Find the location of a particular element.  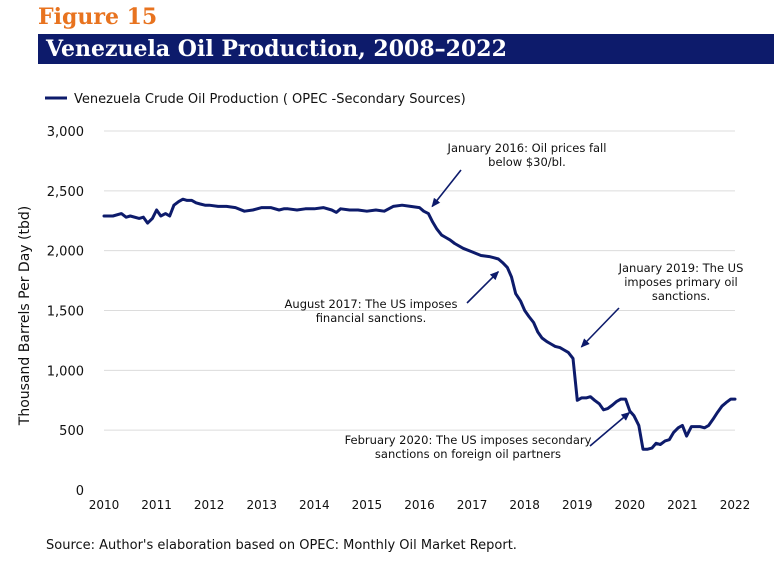

annotation-text: sanctions on foreign oil partners is located at coordinates (468, 454).